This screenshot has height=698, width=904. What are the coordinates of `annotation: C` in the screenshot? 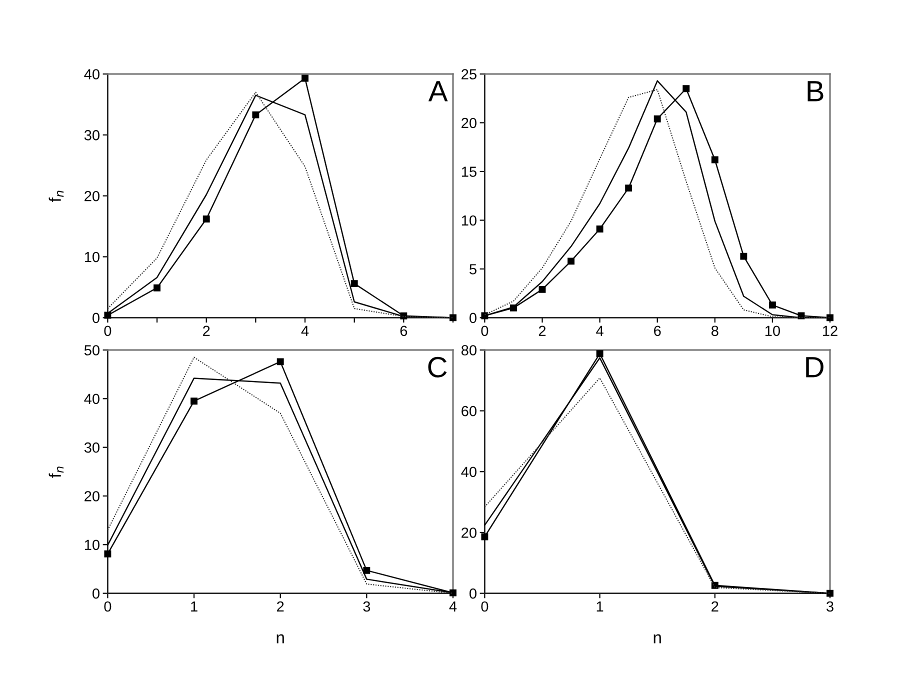 It's located at (437, 367).